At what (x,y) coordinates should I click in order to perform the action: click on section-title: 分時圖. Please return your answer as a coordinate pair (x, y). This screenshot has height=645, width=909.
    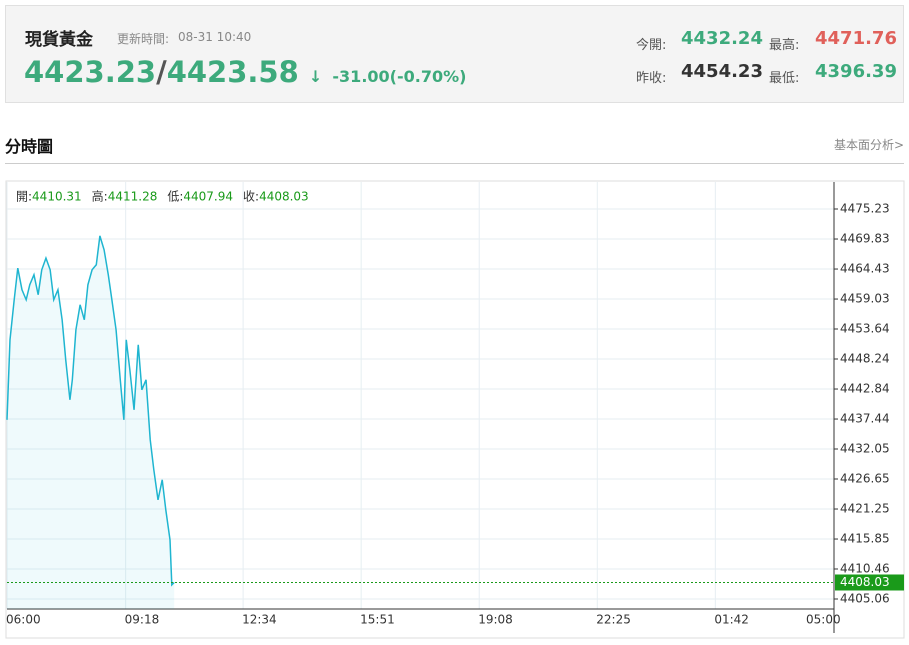
    Looking at the image, I should click on (29, 146).